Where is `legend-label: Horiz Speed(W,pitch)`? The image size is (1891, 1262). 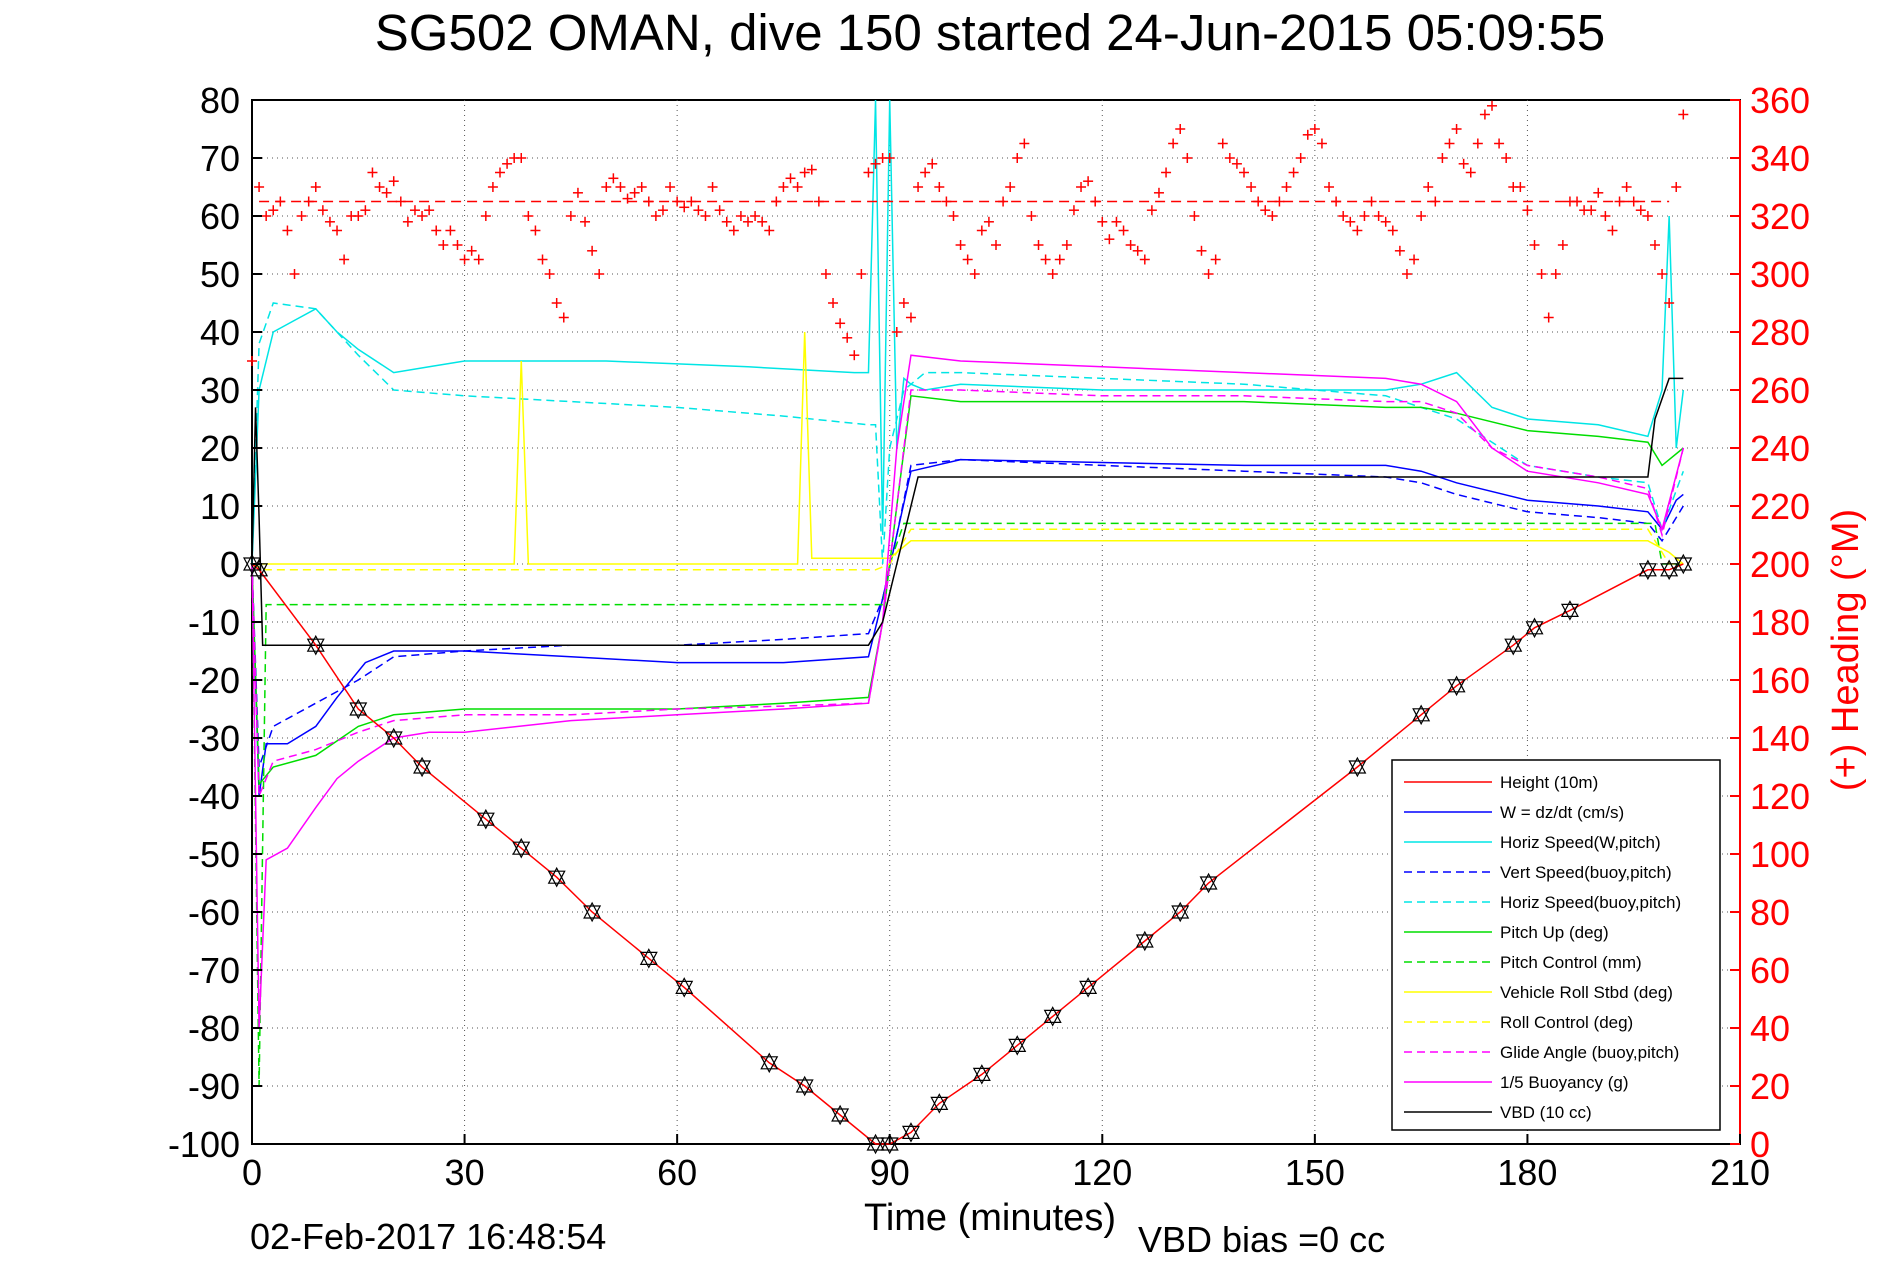
legend-label: Horiz Speed(W,pitch) is located at coordinates (1580, 842).